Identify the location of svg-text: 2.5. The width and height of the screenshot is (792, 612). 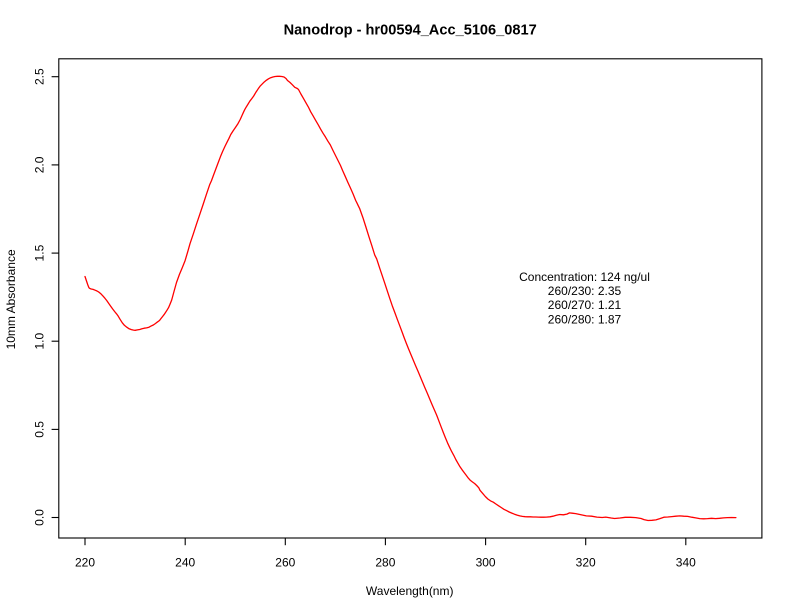
(40, 76).